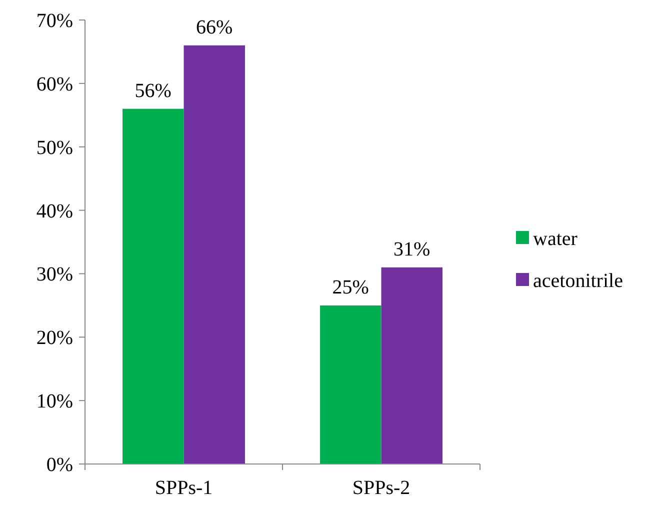 The height and width of the screenshot is (508, 661). I want to click on data-label: 56%, so click(153, 91).